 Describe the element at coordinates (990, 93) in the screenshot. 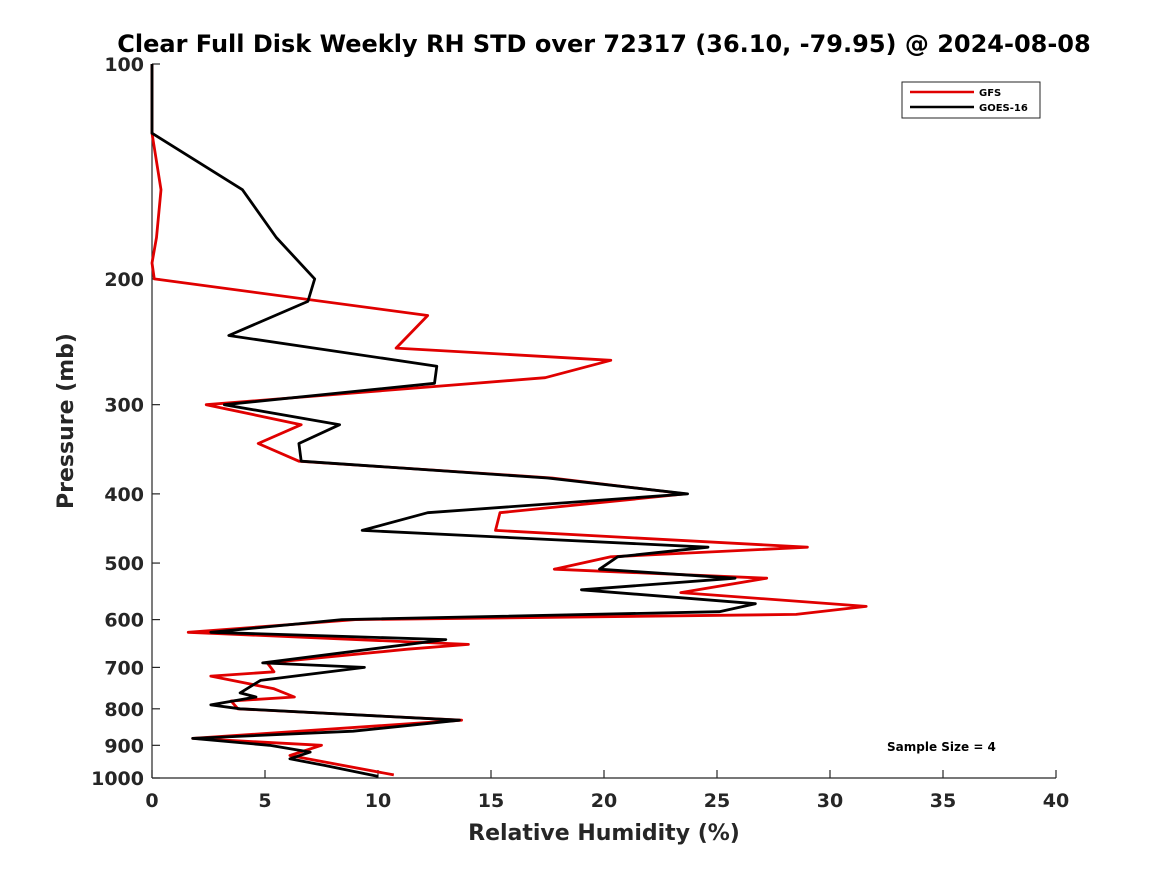

I see `legend-label-gfs: GFS` at that location.